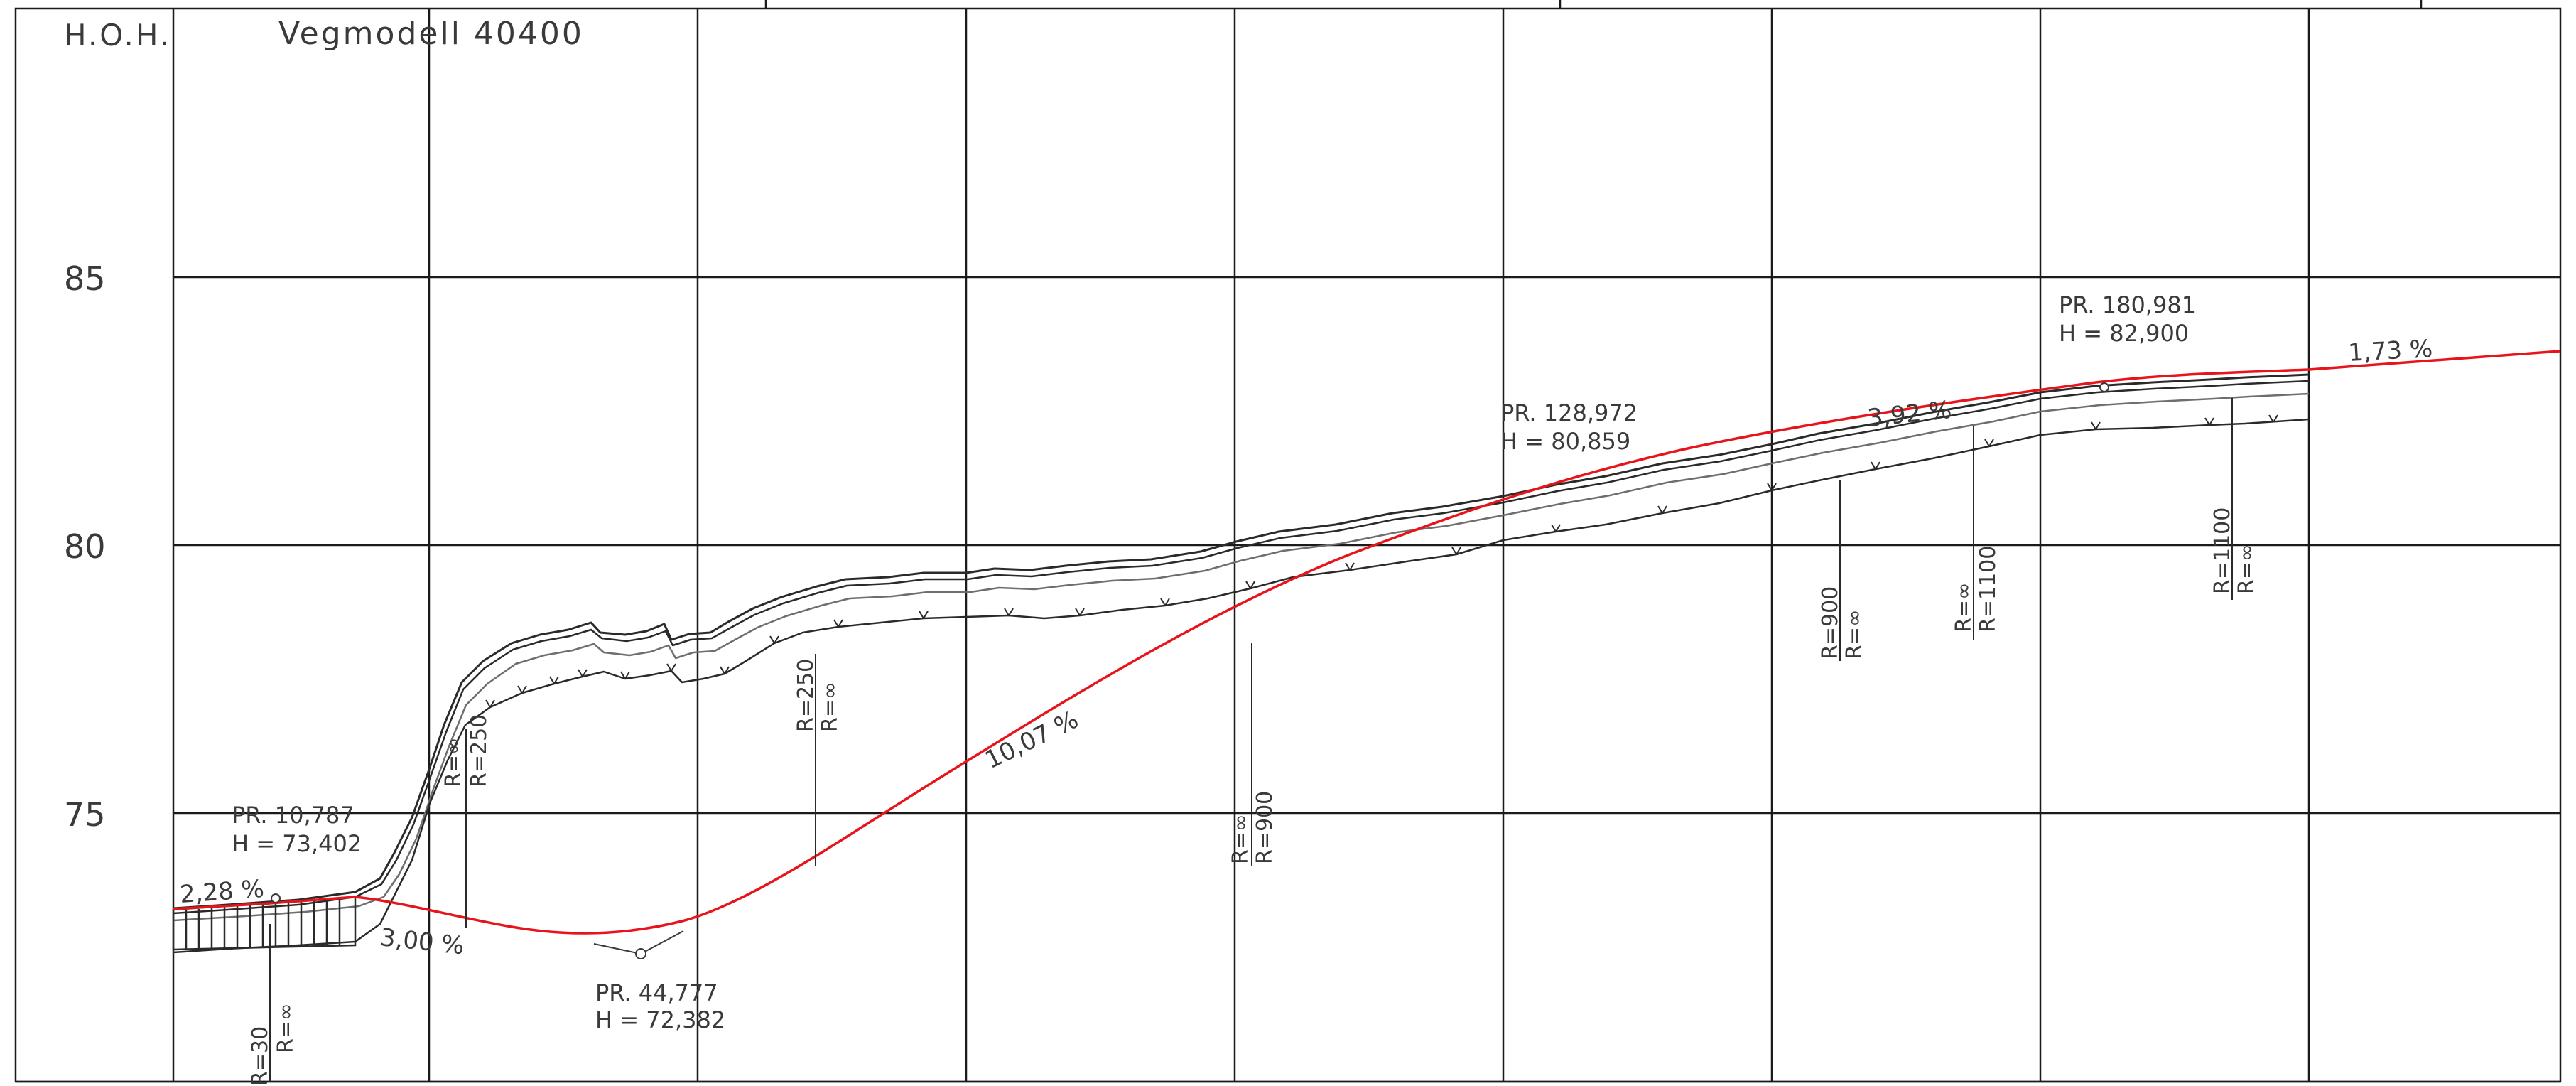 The width and height of the screenshot is (2576, 1086). What do you see at coordinates (2104, 387) in the screenshot?
I see `high-point-marker` at bounding box center [2104, 387].